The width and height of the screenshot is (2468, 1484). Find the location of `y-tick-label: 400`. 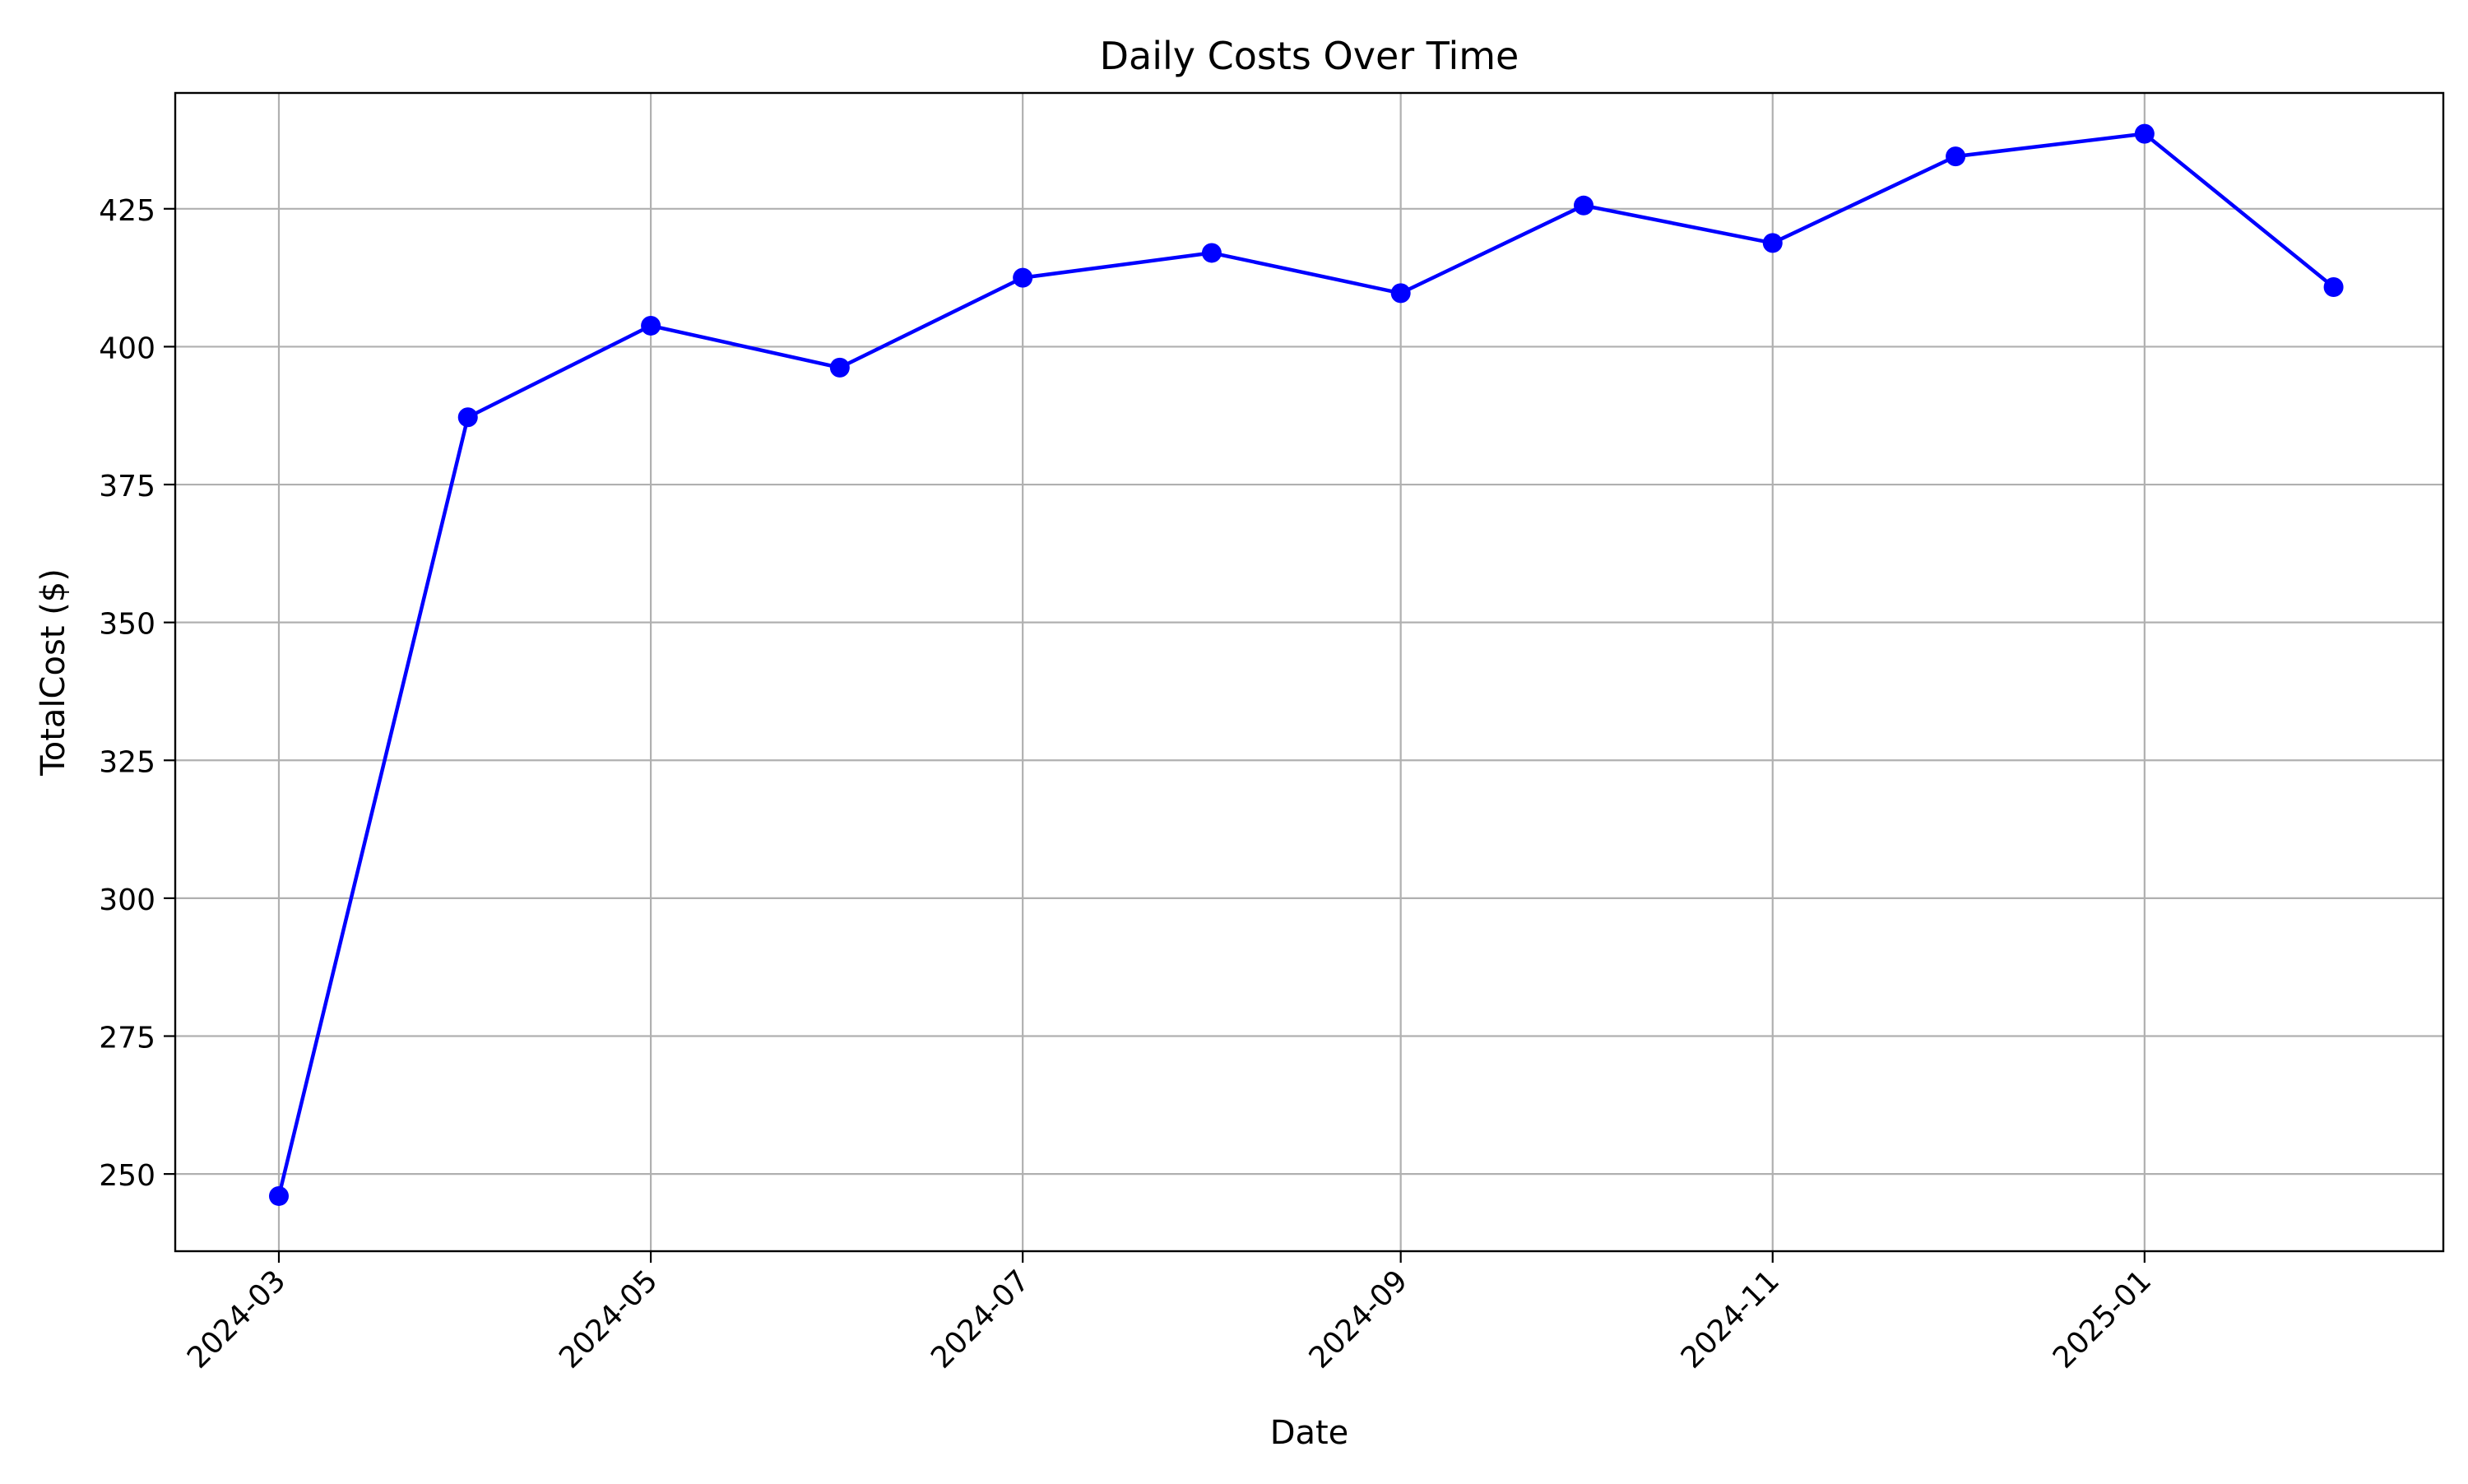

y-tick-label: 400 is located at coordinates (127, 348).